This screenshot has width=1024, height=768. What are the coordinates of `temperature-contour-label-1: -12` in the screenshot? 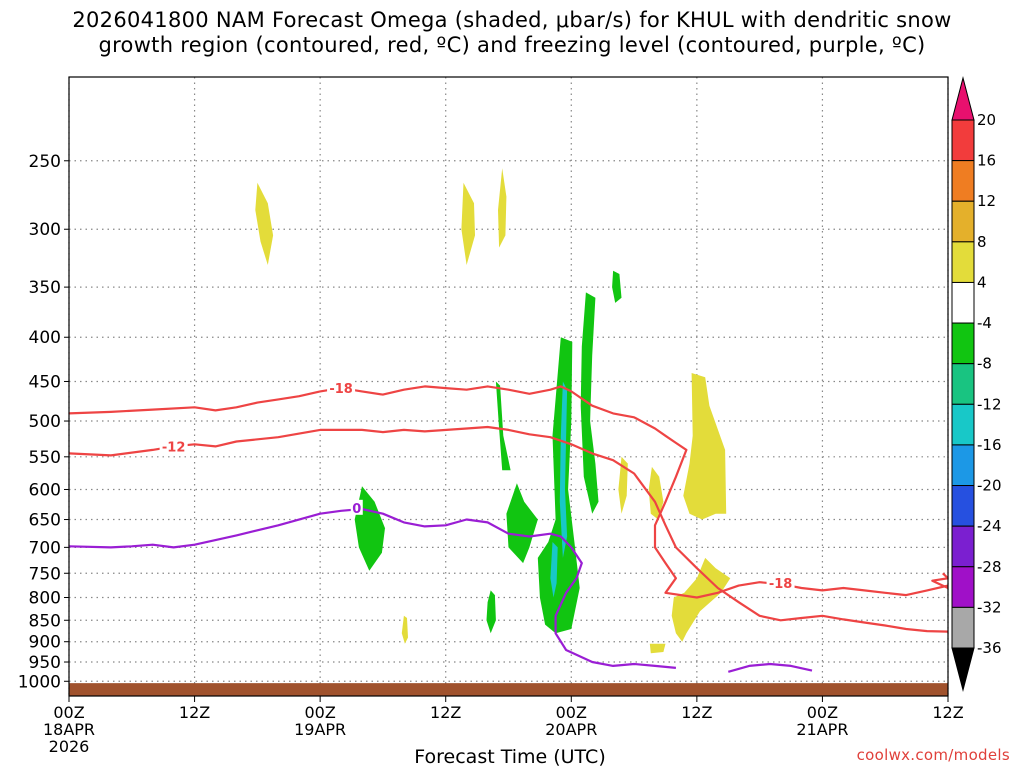 It's located at (174, 447).